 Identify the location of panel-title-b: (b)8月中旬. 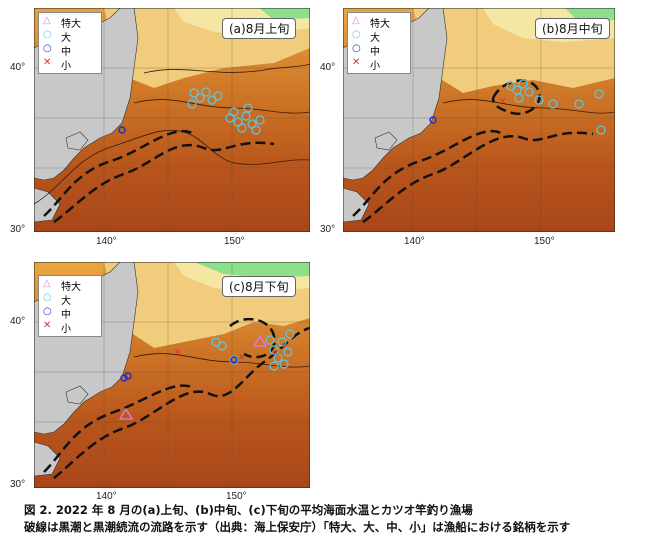
(572, 28).